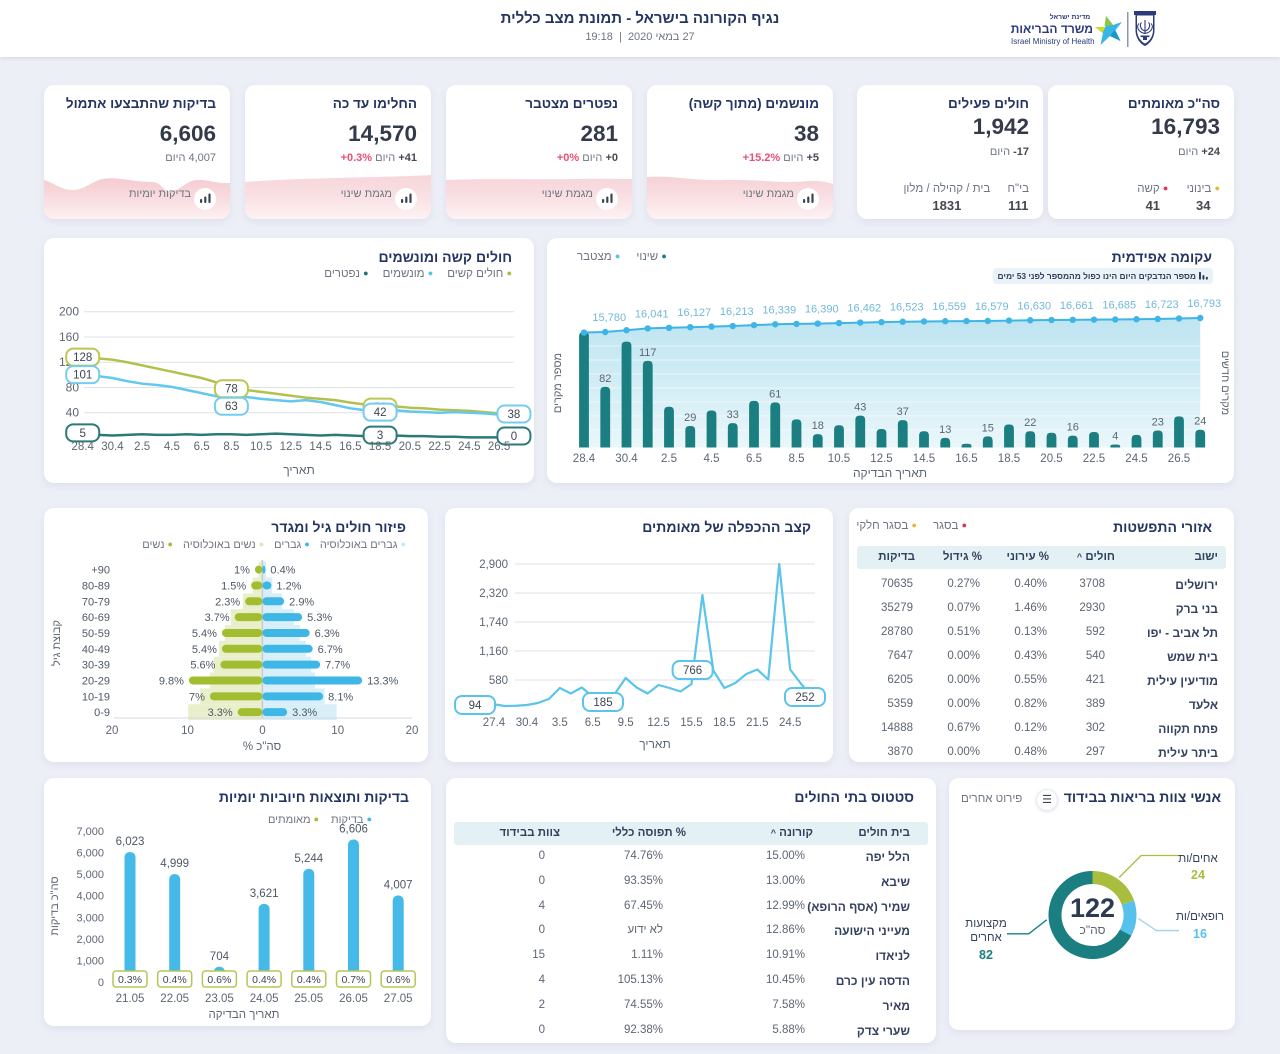 This screenshot has width=1280, height=1054. I want to click on svg-text: 200, so click(69, 312).